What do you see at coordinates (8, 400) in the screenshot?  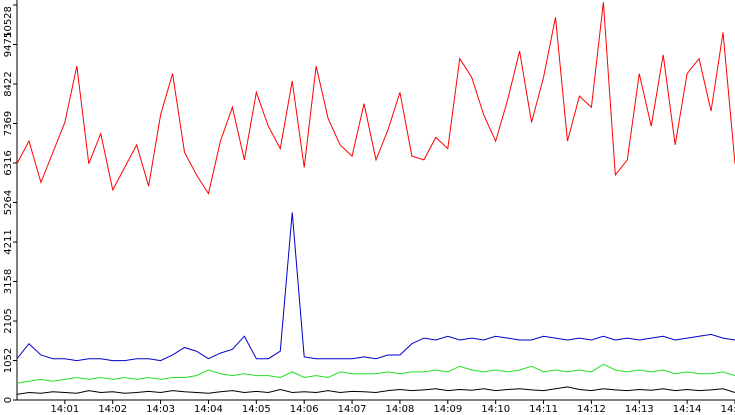 I see `y-tick-label: 0` at bounding box center [8, 400].